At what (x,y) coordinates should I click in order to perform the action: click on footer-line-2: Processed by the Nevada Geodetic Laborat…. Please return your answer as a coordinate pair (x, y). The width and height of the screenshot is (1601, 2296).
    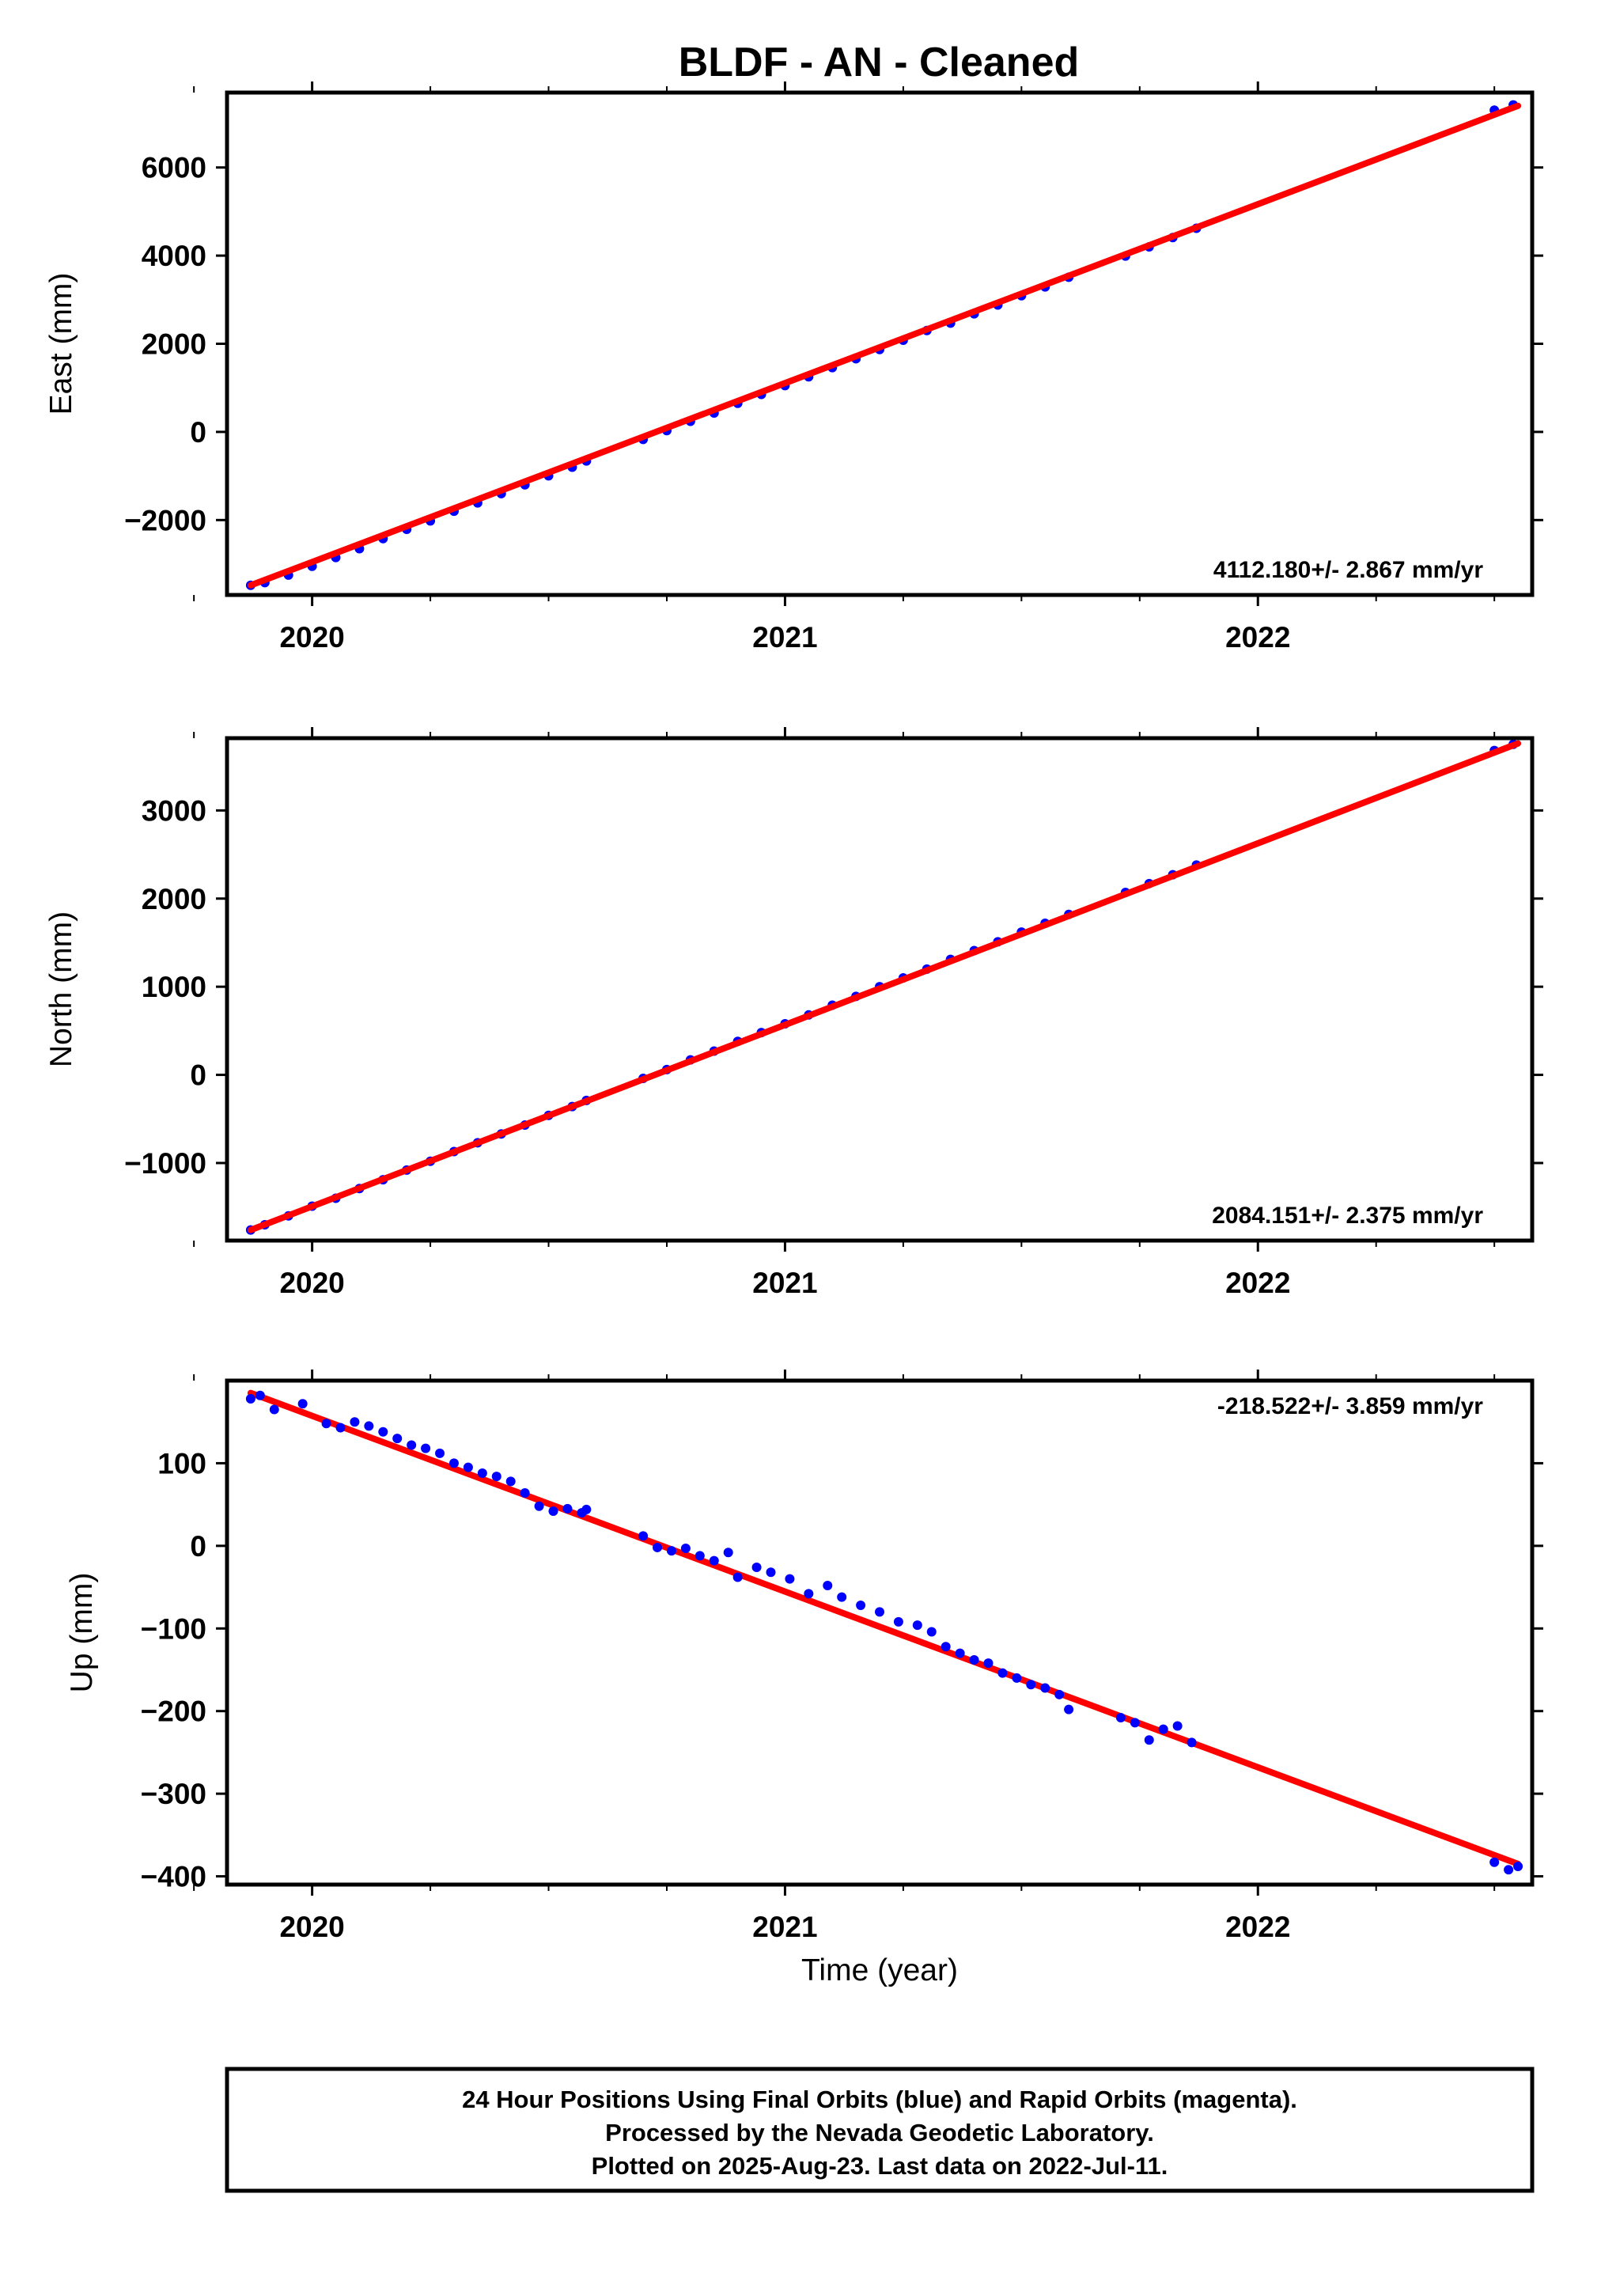
    Looking at the image, I should click on (879, 2132).